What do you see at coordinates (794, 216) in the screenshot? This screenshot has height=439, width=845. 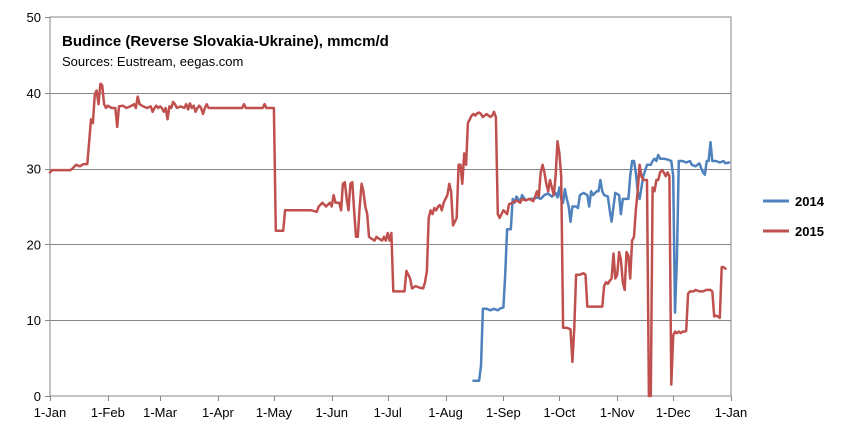 I see `legend: 2014 2015` at bounding box center [794, 216].